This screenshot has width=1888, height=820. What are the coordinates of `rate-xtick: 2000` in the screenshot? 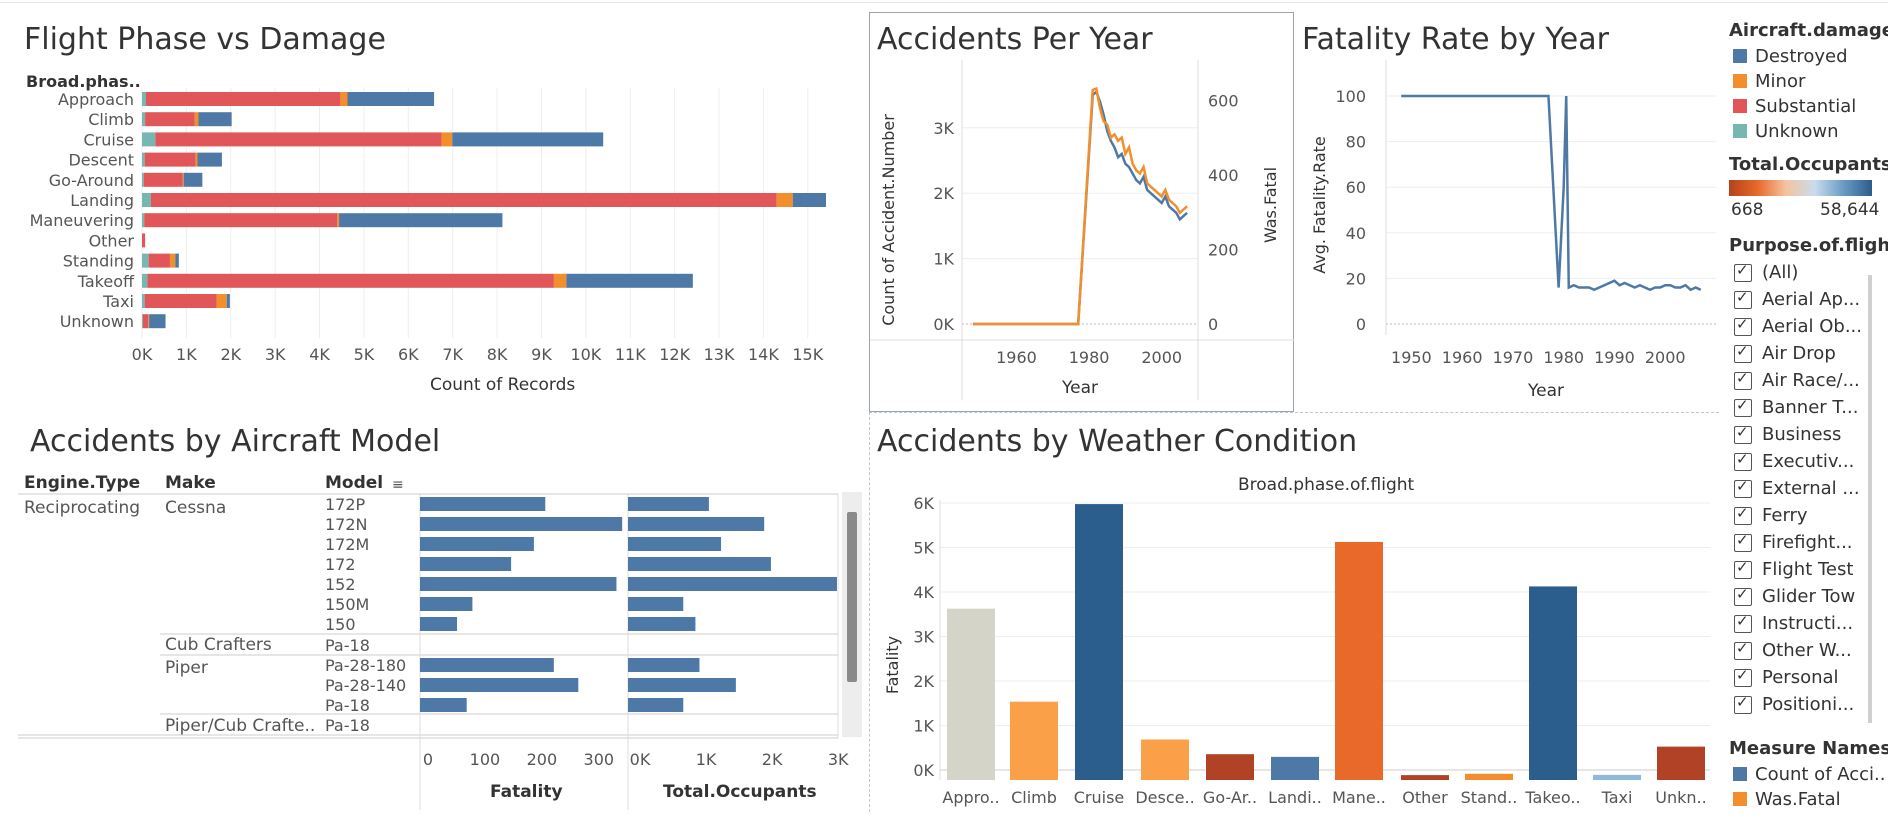 It's located at (1665, 357).